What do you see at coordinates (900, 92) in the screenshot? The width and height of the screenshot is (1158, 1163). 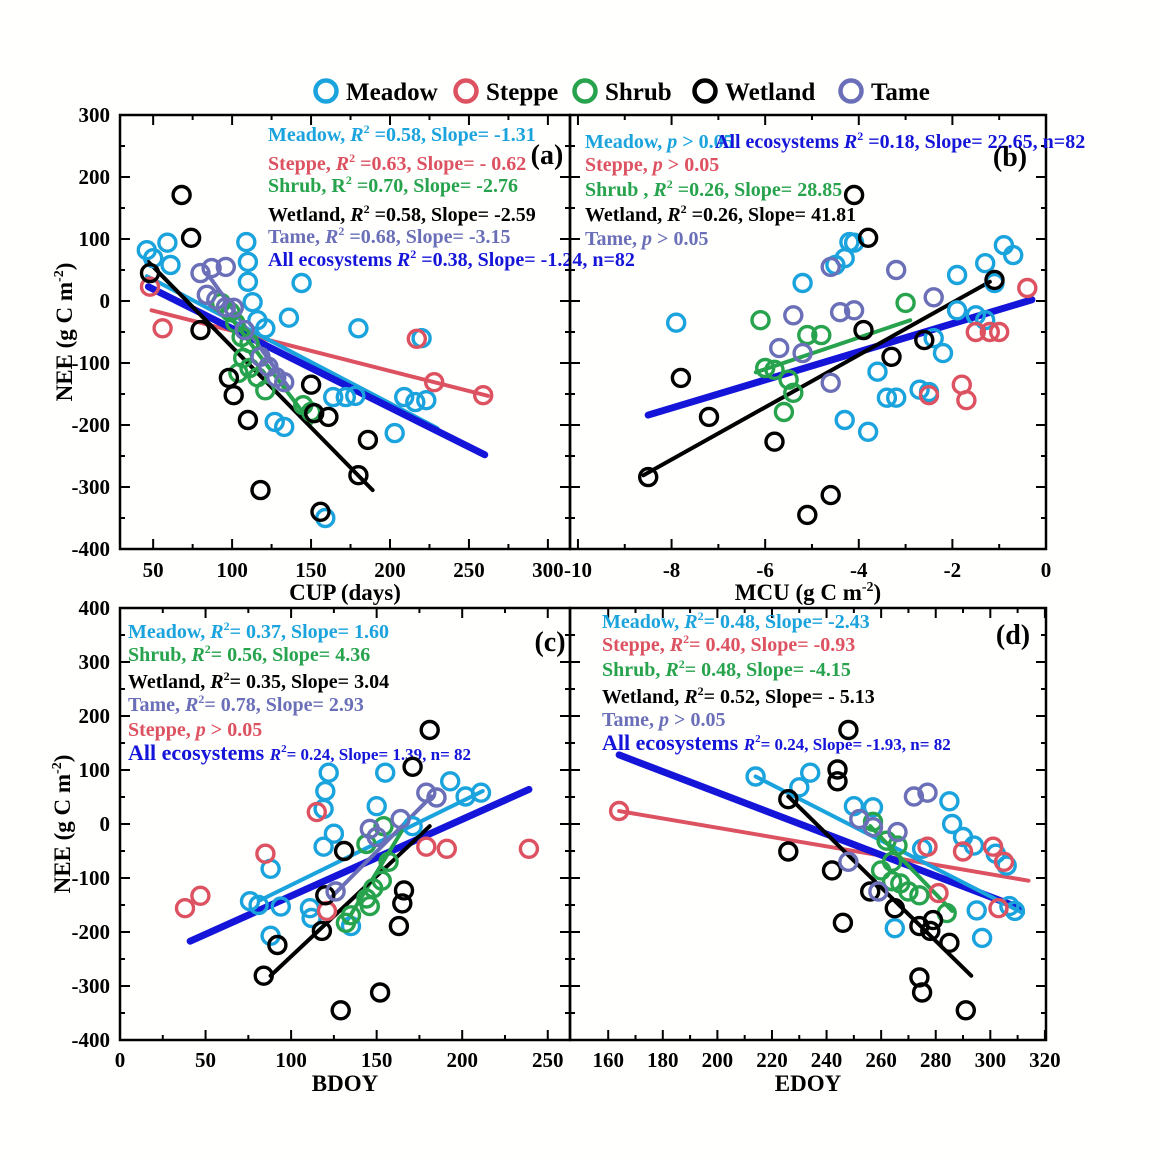 I see `legend-label: Tame` at bounding box center [900, 92].